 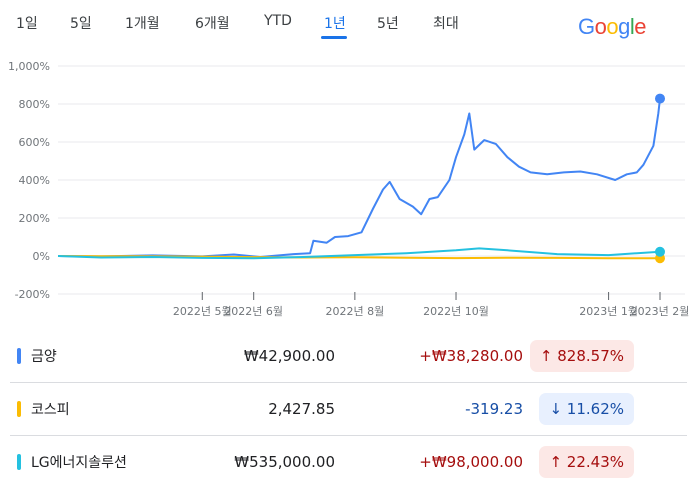 I want to click on x-tick-label: 2022년 5월, so click(x=202, y=311).